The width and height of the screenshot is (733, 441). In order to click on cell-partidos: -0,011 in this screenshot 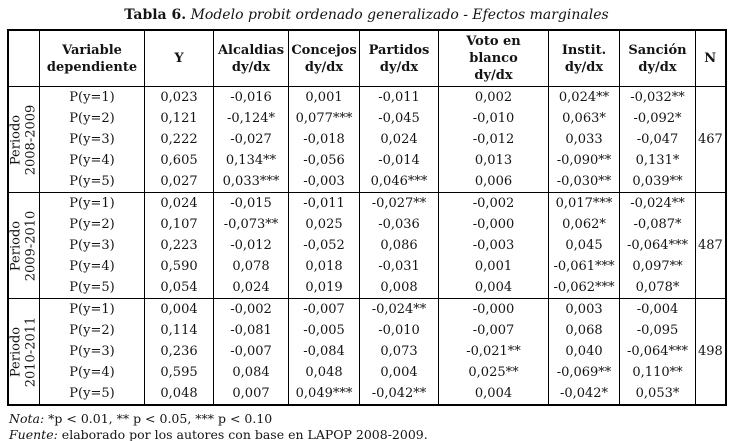, I will do `click(399, 97)`.